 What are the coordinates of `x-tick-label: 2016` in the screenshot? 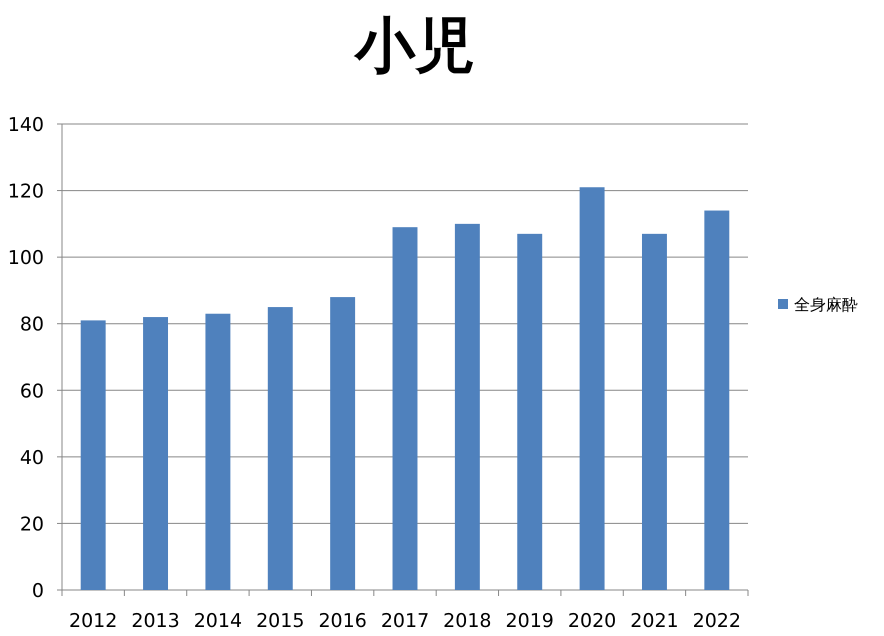 It's located at (342, 621).